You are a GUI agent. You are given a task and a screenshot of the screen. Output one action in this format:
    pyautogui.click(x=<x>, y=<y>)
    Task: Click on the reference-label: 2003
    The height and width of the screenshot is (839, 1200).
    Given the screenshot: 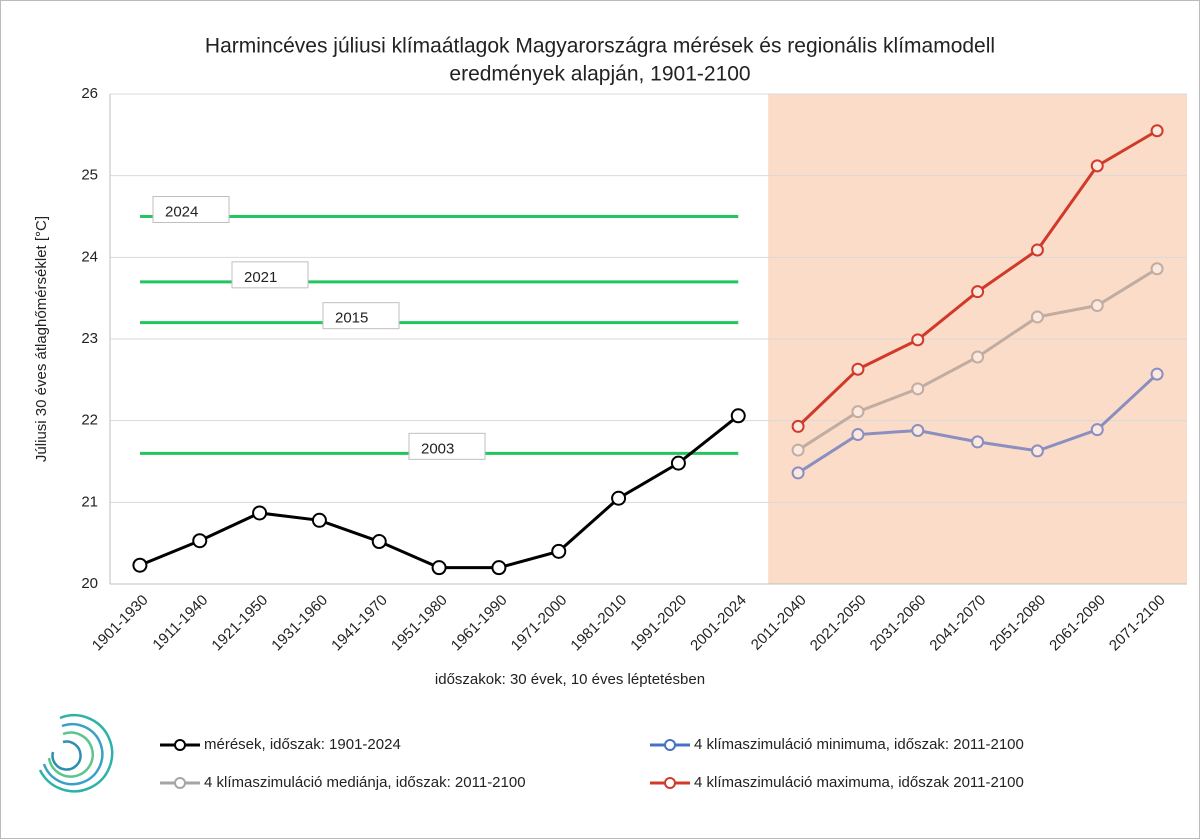 What is the action you would take?
    pyautogui.click(x=437, y=448)
    